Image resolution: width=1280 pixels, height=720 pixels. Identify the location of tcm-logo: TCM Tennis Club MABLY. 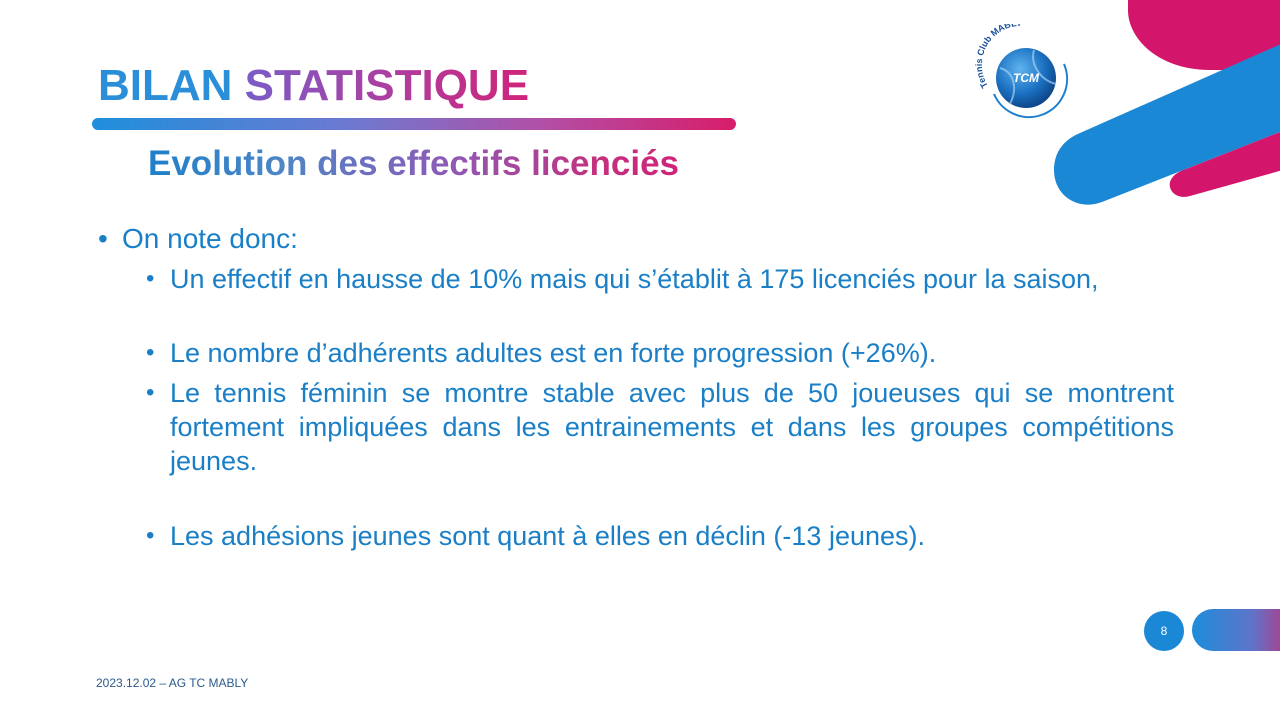
(1021, 71).